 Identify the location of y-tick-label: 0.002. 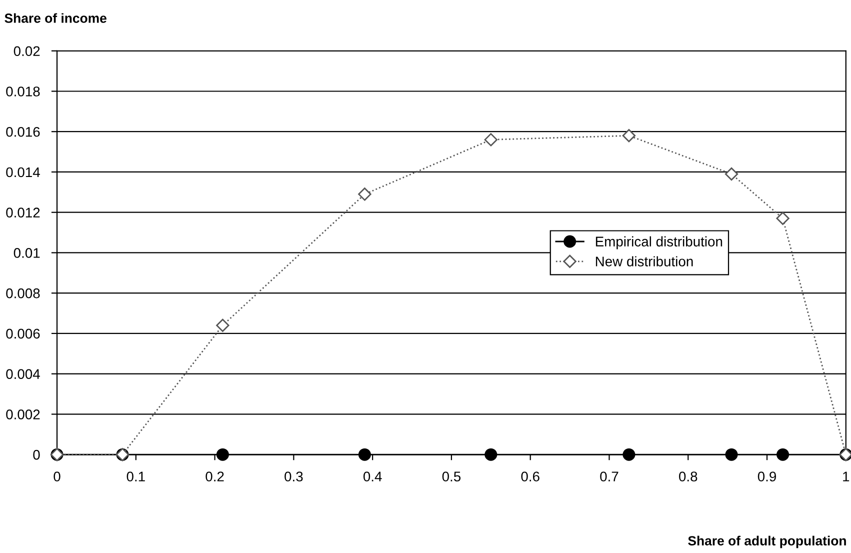
(23, 415).